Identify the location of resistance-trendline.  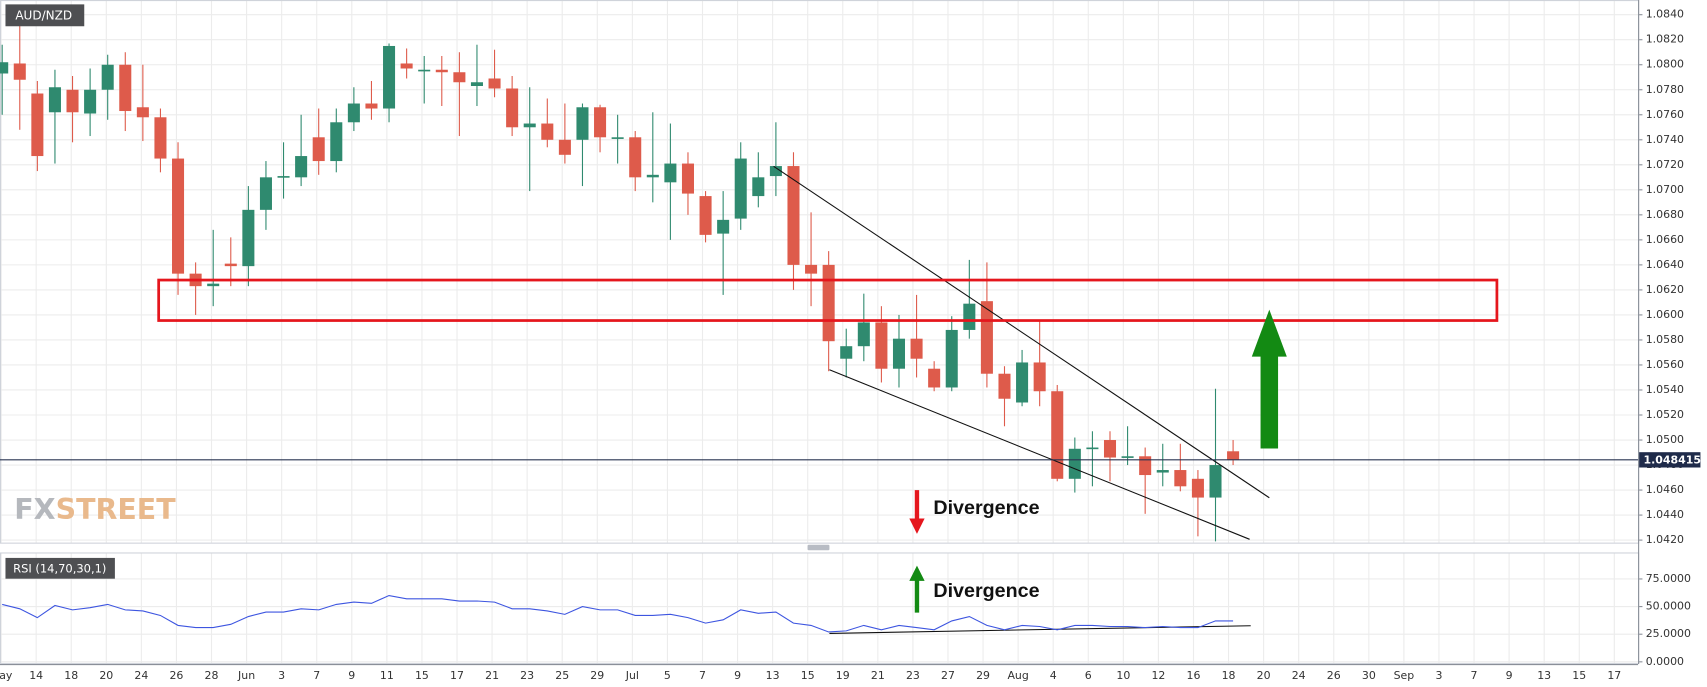
(1021, 332).